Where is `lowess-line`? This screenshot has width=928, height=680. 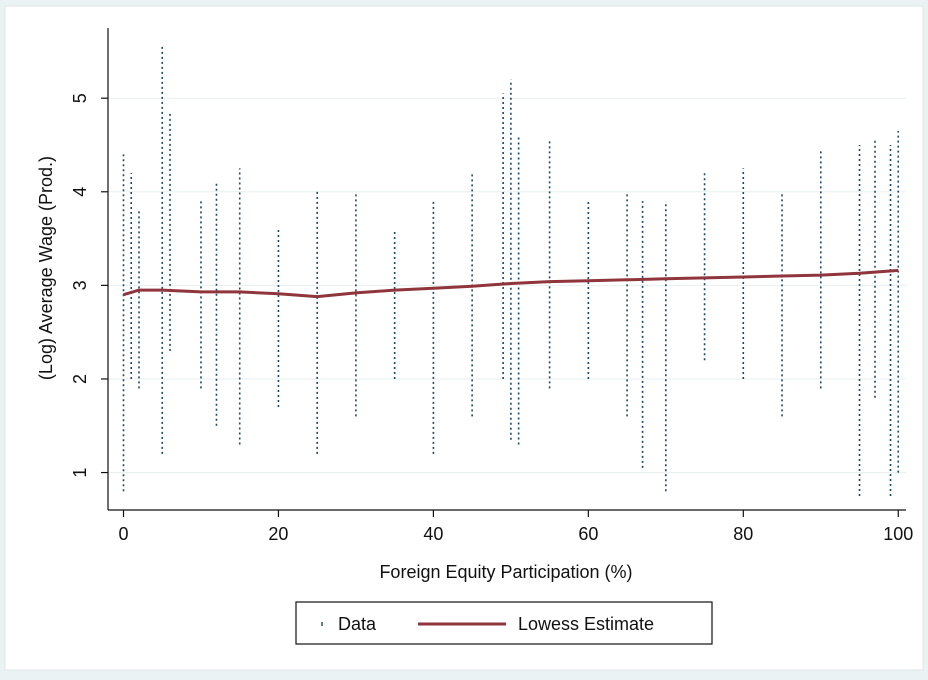
lowess-line is located at coordinates (511, 283).